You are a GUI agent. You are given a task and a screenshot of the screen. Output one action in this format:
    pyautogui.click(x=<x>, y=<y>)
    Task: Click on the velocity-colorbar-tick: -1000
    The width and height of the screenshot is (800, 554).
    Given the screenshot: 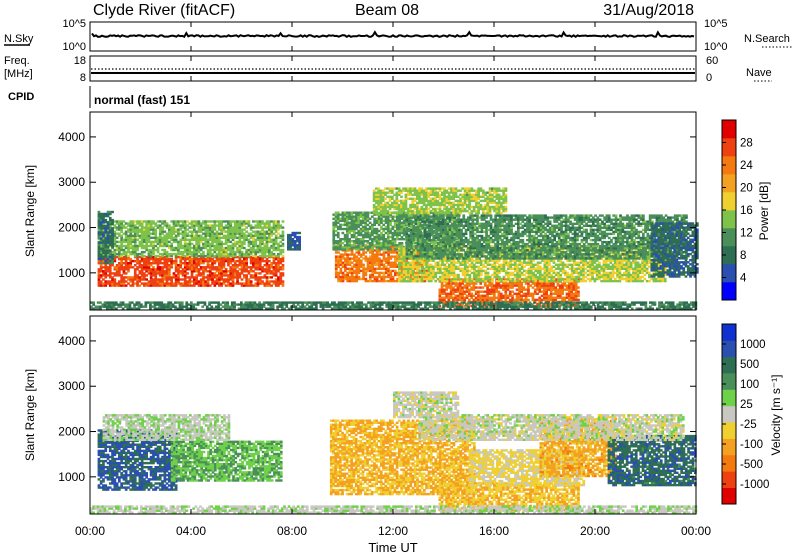 What is the action you would take?
    pyautogui.click(x=754, y=485)
    